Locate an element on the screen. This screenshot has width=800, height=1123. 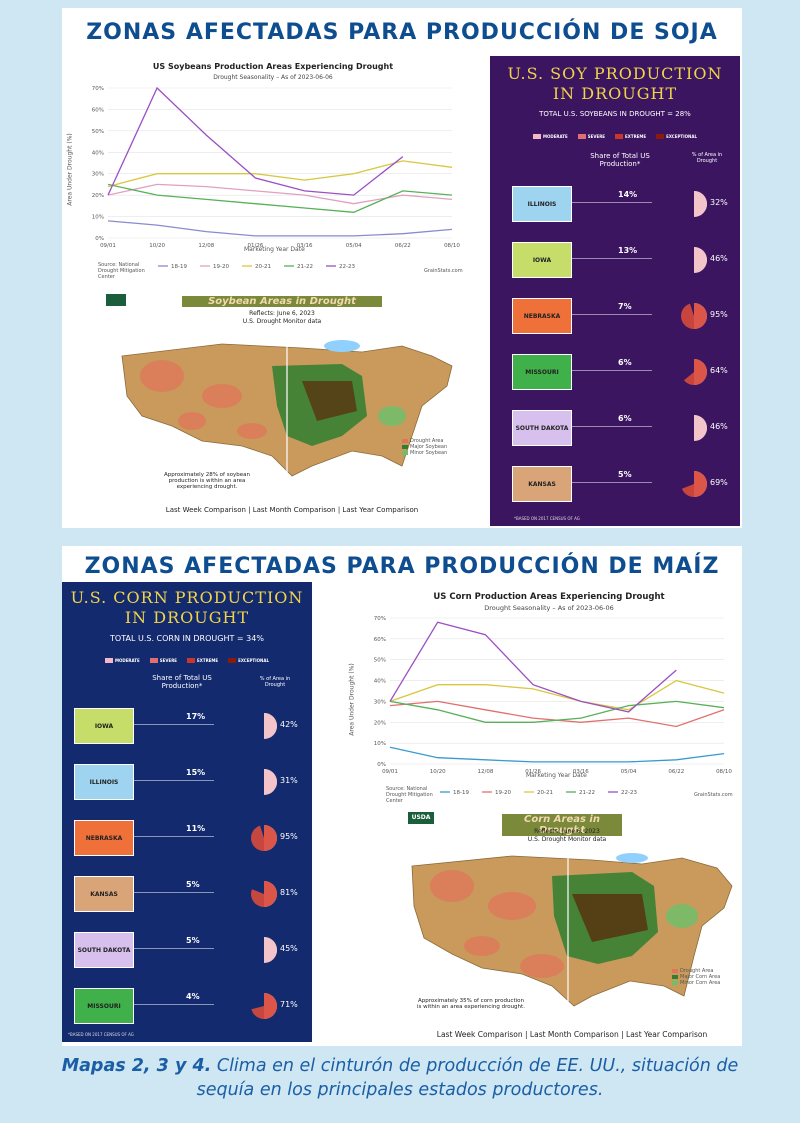
state-row: NEBRASKA 7% 95% is located at coordinates (615, 319).